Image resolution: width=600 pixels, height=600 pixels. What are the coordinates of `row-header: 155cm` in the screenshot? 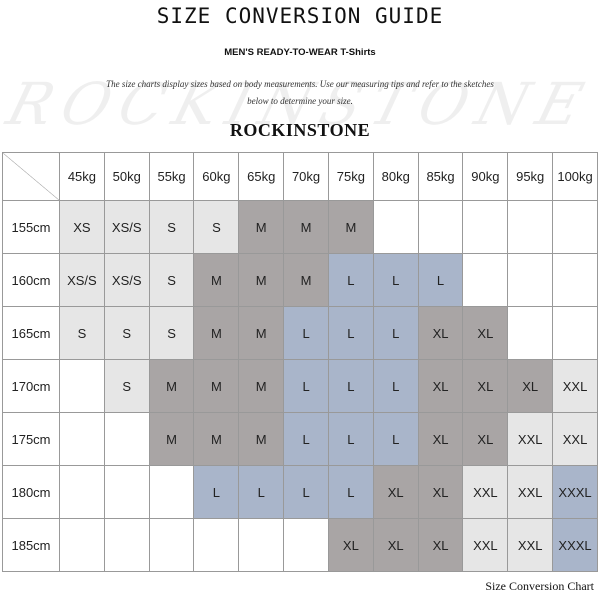 It's located at (31, 227).